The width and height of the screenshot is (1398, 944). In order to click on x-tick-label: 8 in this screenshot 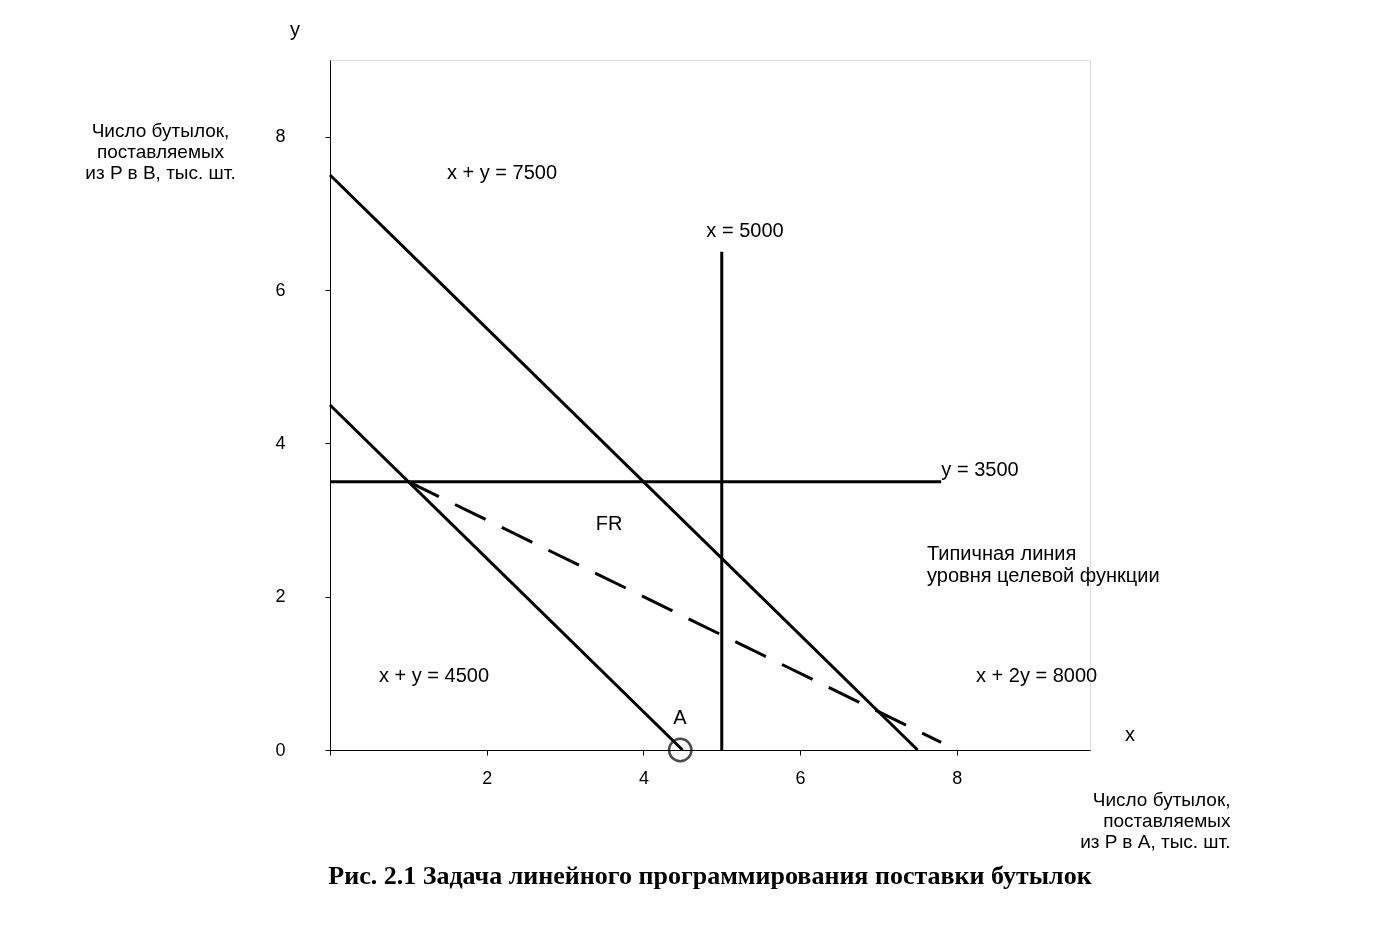, I will do `click(957, 777)`.